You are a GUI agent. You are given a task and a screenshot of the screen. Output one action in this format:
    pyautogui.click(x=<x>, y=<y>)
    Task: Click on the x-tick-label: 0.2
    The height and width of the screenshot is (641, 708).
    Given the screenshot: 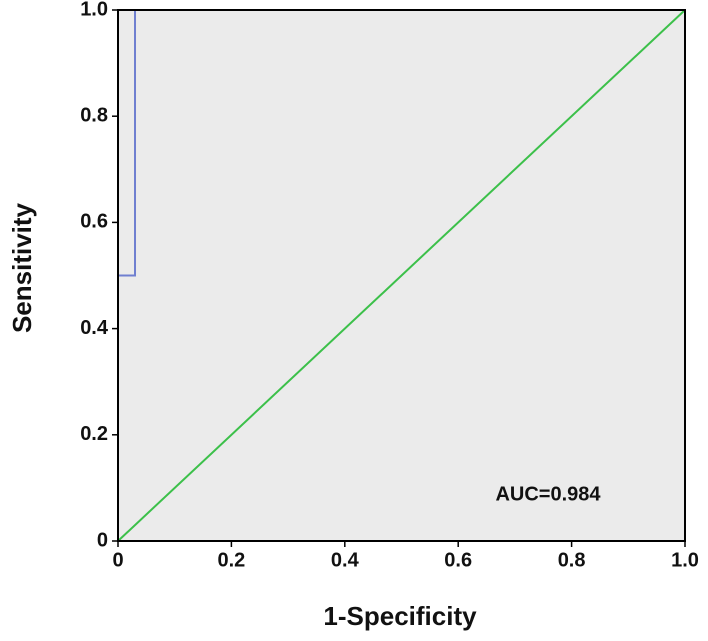 What is the action you would take?
    pyautogui.click(x=231, y=560)
    